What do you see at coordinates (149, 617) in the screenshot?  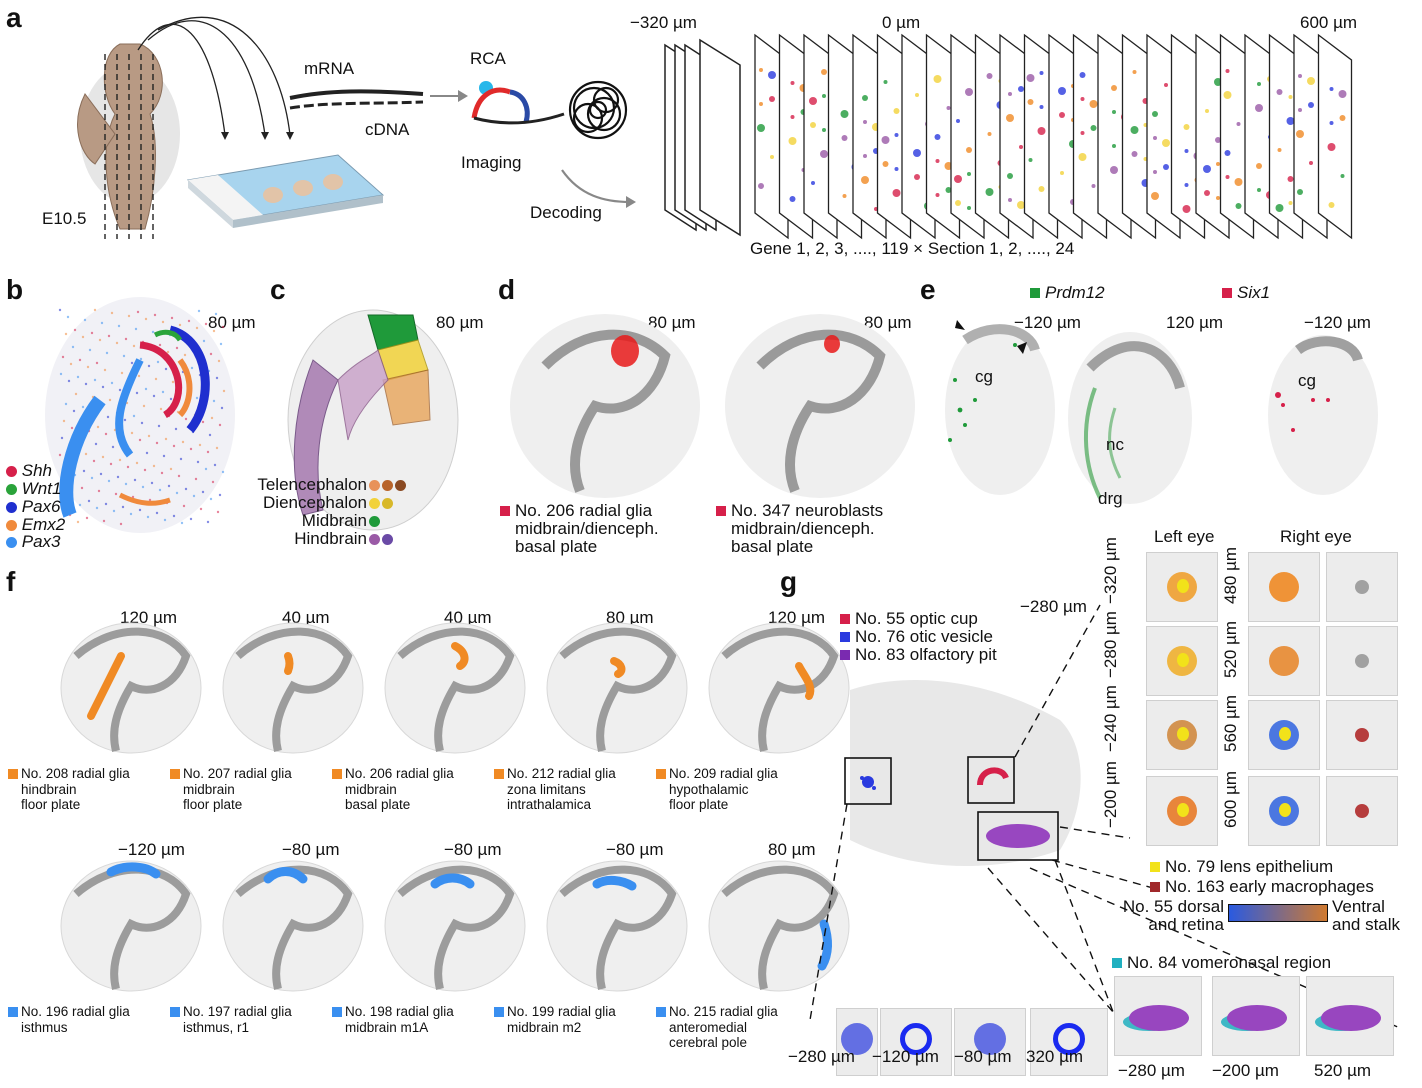 I see `panel-f-depth: 120 µm` at bounding box center [149, 617].